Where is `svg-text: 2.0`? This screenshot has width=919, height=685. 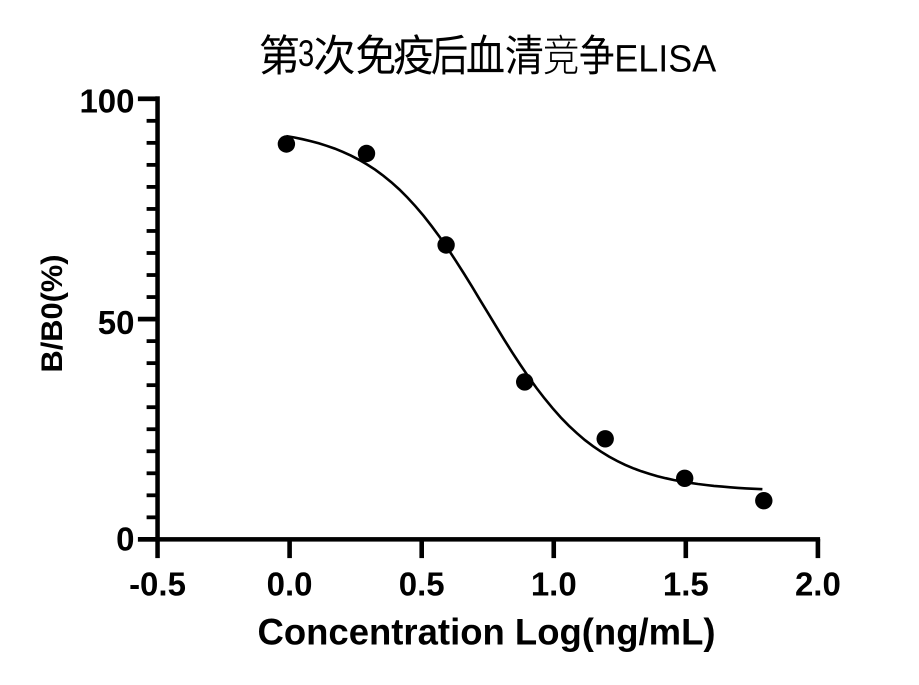
svg-text: 2.0 is located at coordinates (818, 584).